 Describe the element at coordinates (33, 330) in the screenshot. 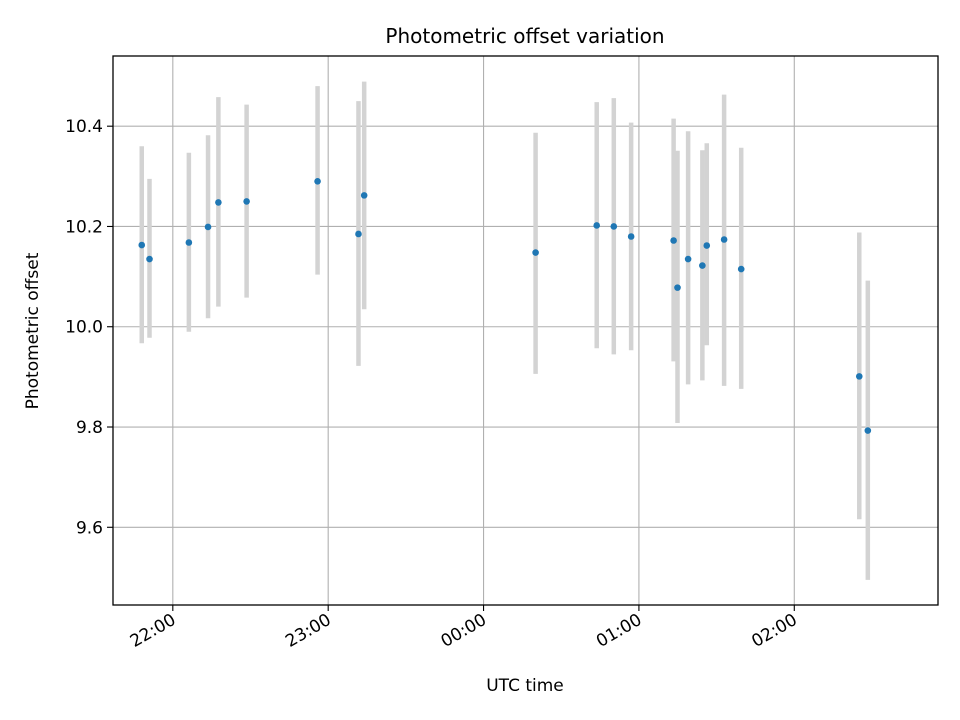

I see `y-axis-title: Photometric offset` at that location.